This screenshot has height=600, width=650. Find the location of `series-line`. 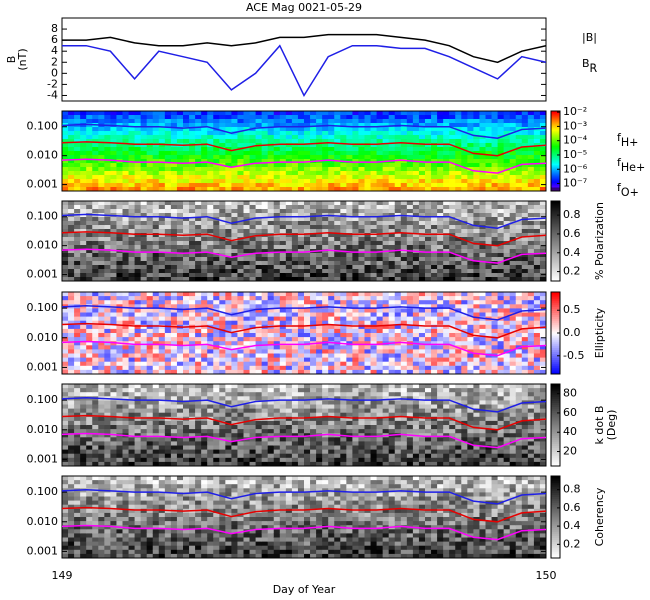

series-line is located at coordinates (304, 71).